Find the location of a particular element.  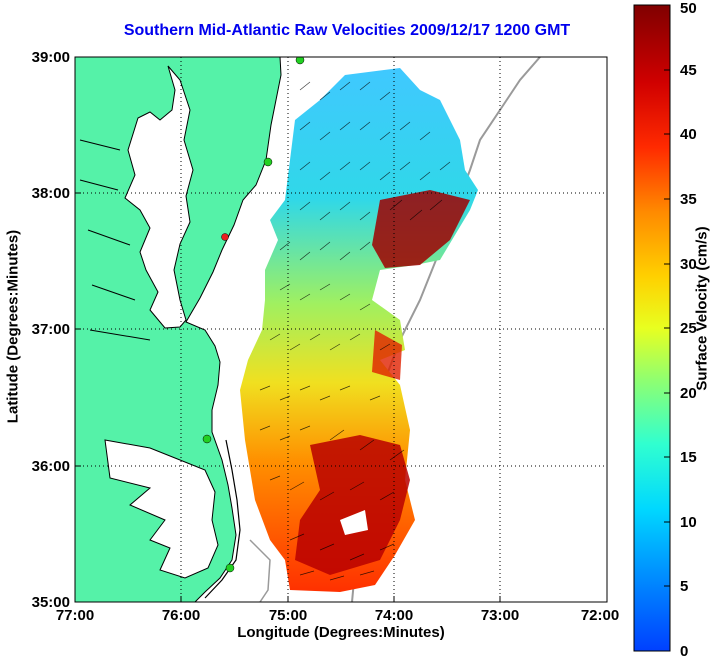

x-tick-label: 77:00 is located at coordinates (75, 615).